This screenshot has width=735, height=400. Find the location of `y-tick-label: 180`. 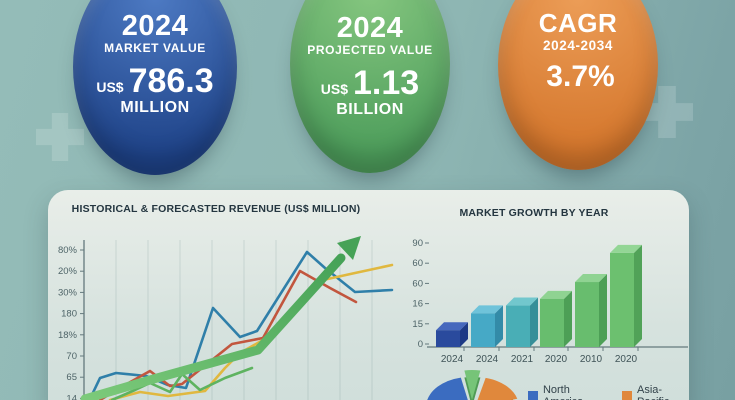

y-tick-label: 180 is located at coordinates (69, 314).